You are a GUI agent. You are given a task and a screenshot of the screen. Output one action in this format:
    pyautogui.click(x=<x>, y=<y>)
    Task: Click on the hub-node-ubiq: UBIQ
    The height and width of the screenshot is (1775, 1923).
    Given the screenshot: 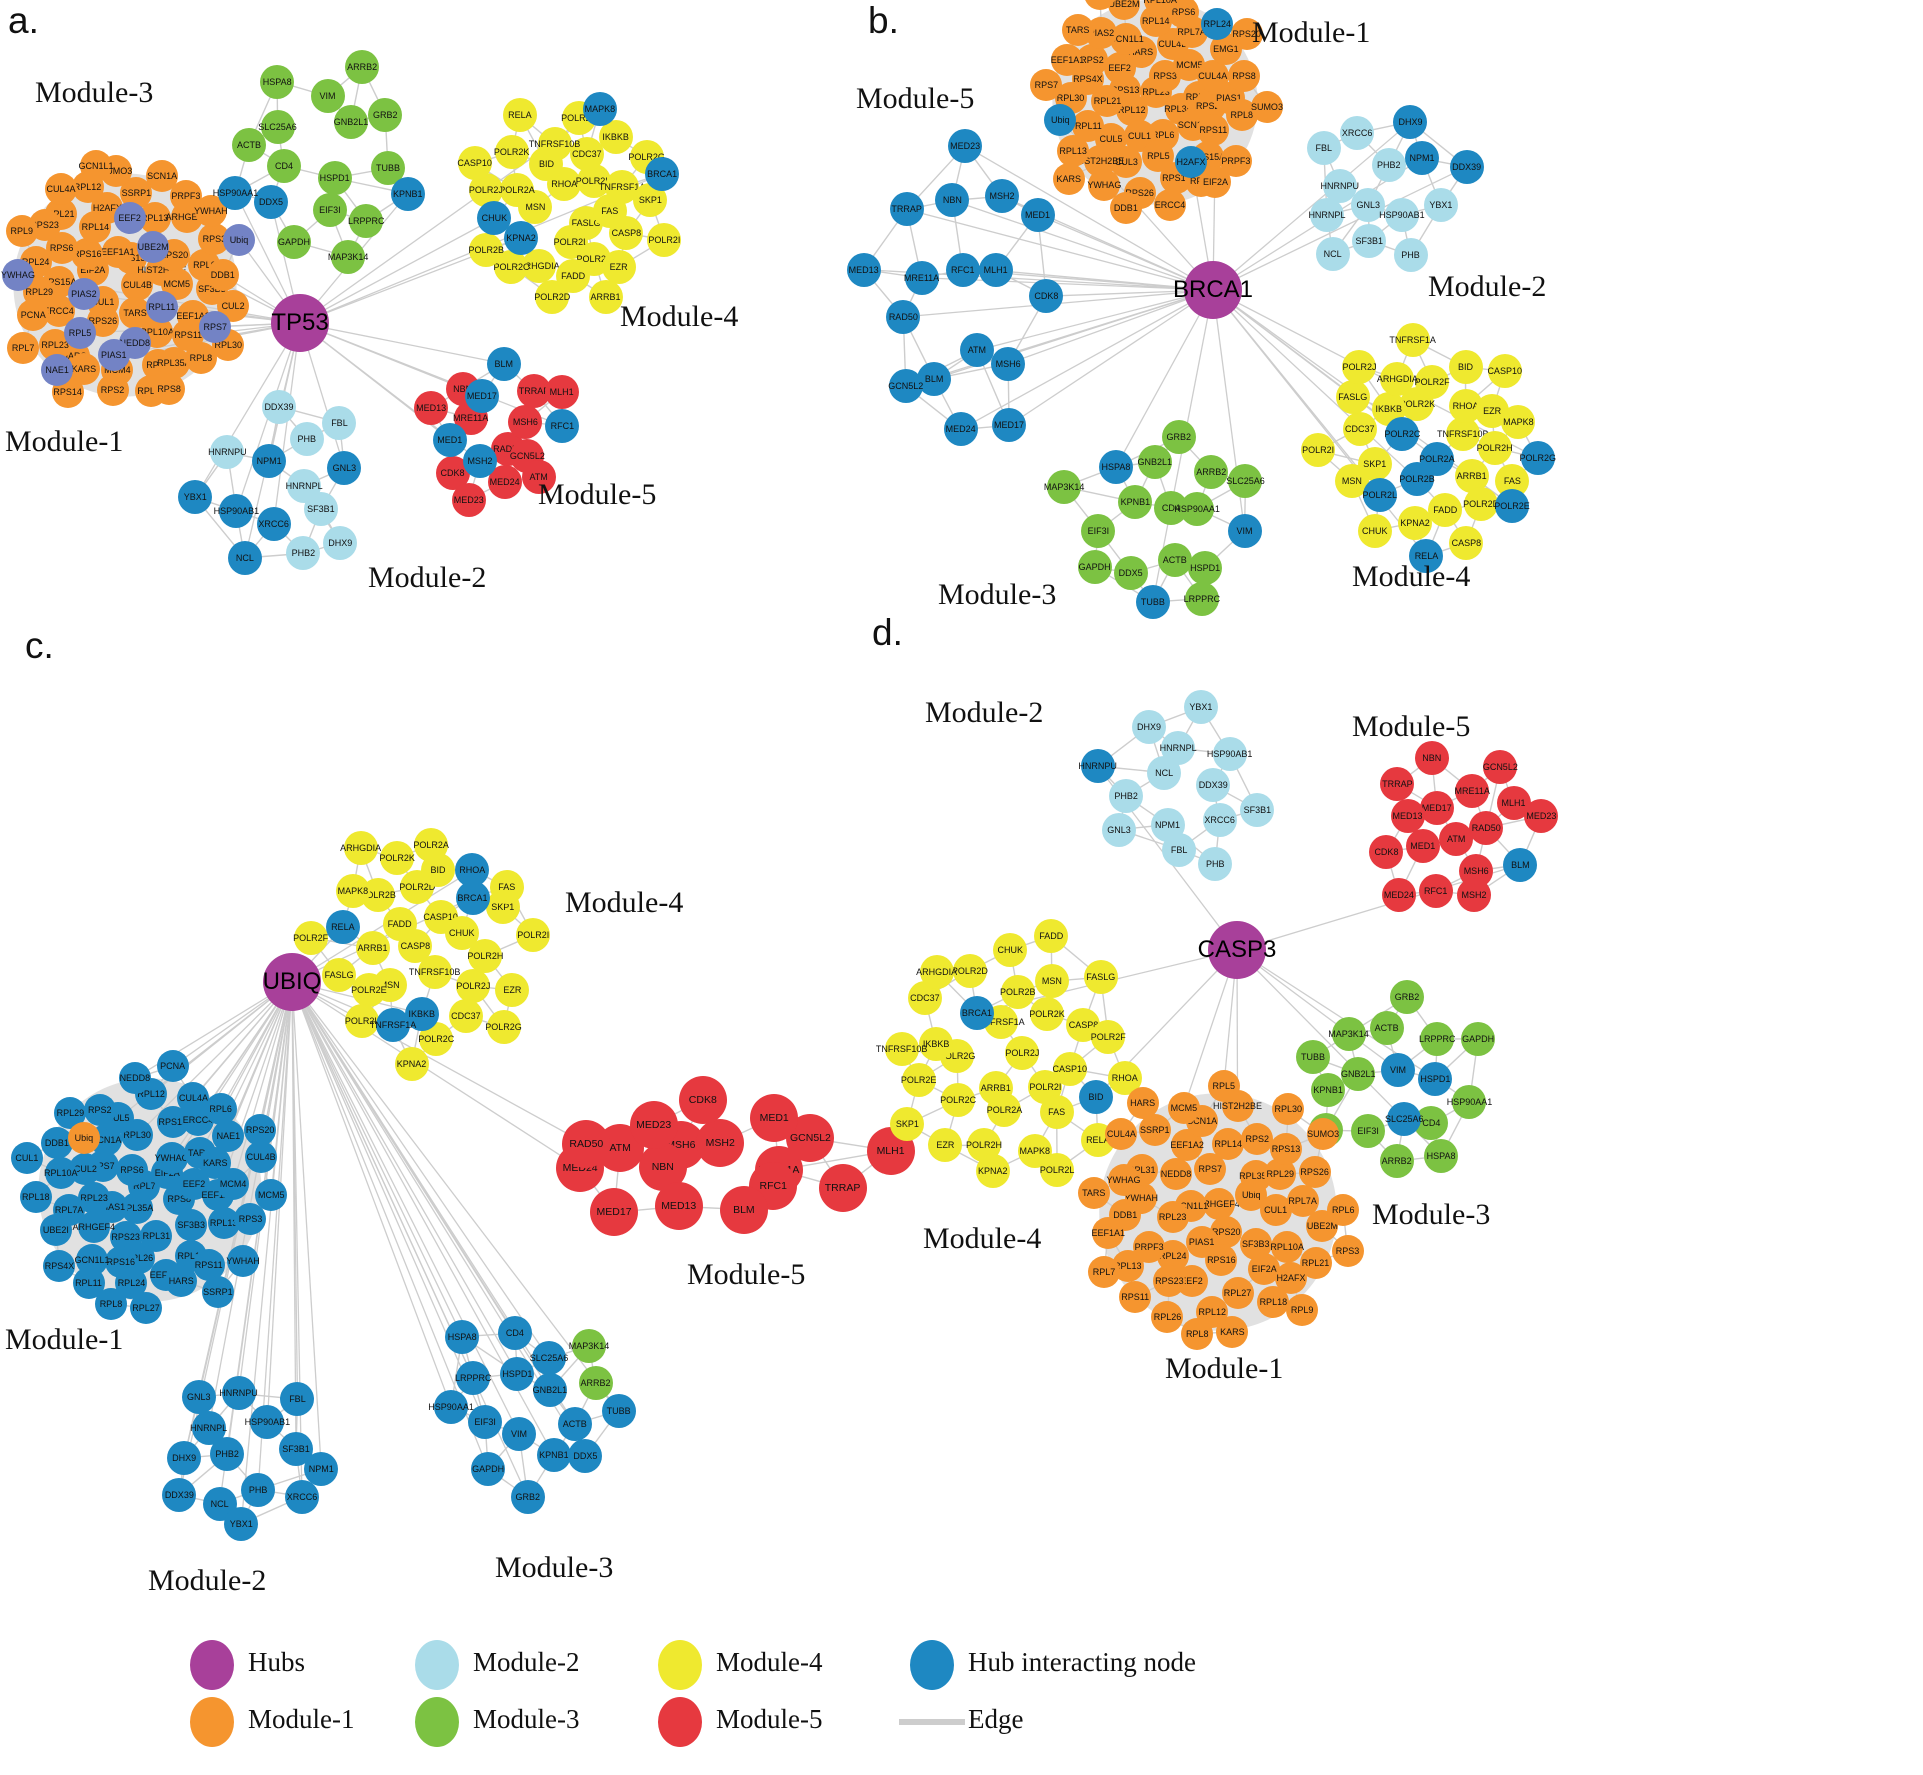 What is the action you would take?
    pyautogui.click(x=292, y=982)
    